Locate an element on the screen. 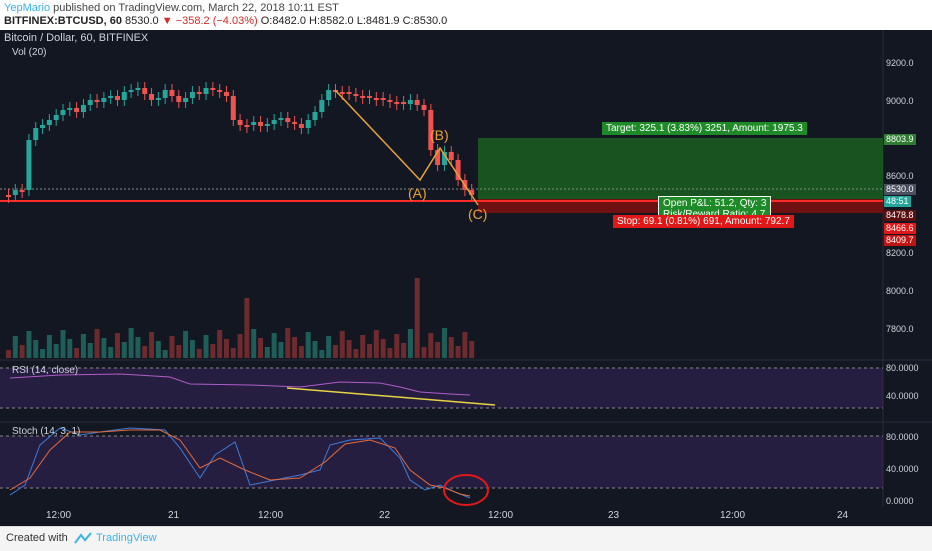 The width and height of the screenshot is (932, 551). stoch-pane-title: Stoch (14, 3, 1) is located at coordinates (46, 431).